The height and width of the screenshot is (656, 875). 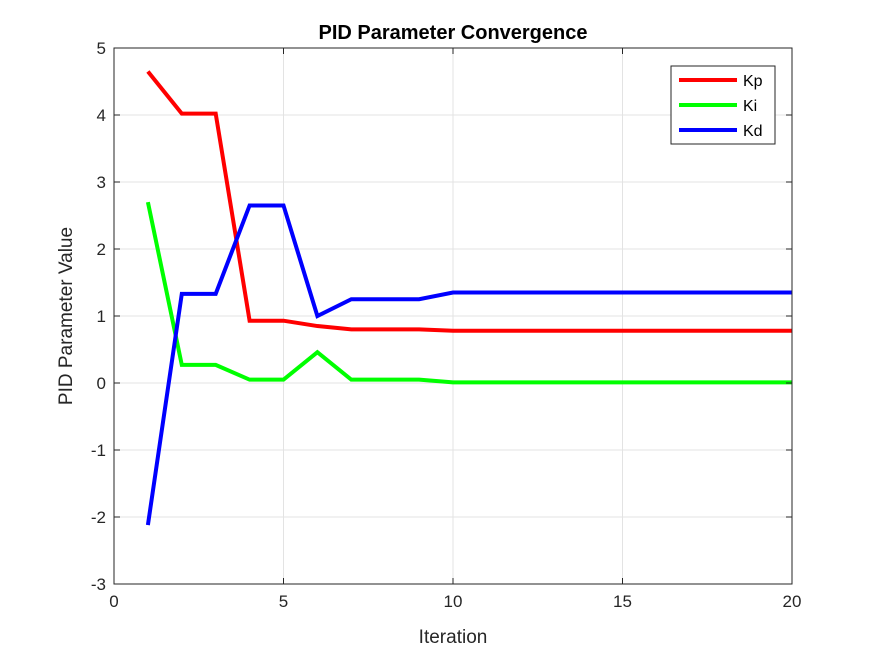 I want to click on y-tick-label: -2, so click(x=98, y=517).